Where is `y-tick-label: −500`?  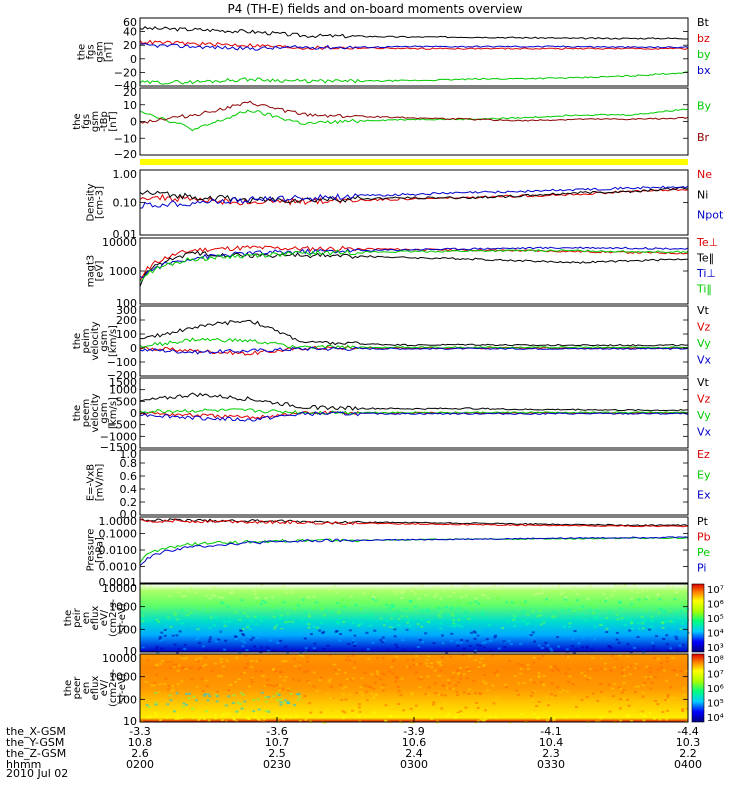
y-tick-label: −500 is located at coordinates (122, 425).